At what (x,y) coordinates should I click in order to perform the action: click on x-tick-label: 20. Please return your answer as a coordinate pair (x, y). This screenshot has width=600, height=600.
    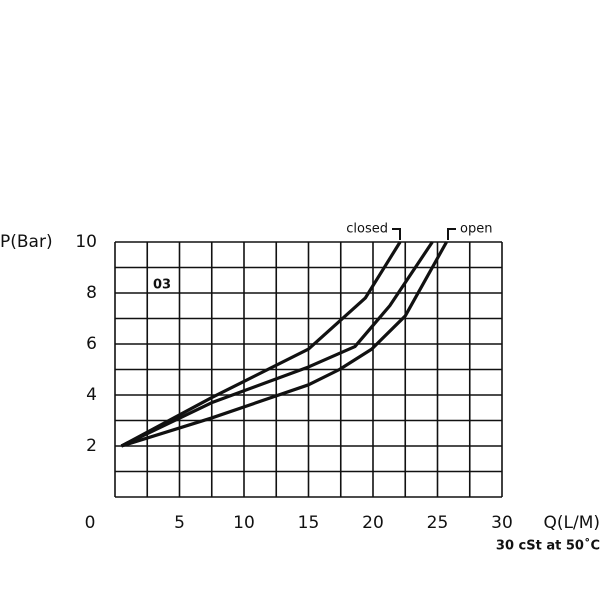
    Looking at the image, I should click on (373, 523).